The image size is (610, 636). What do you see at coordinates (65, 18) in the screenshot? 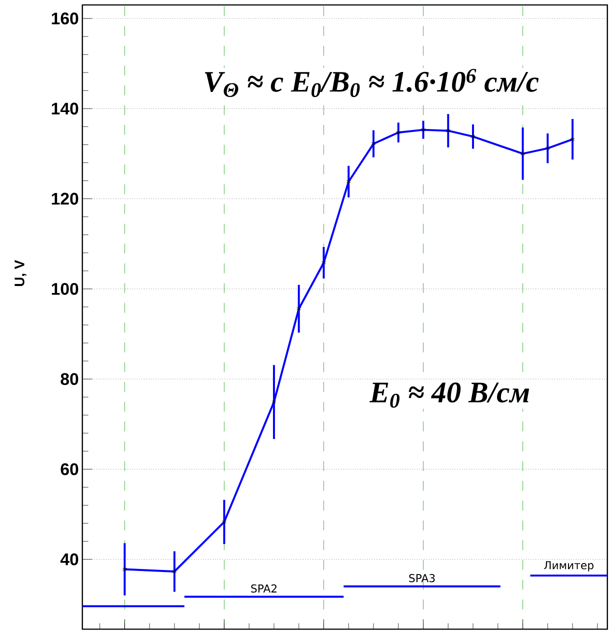
I see `y-tick-label: 160` at bounding box center [65, 18].